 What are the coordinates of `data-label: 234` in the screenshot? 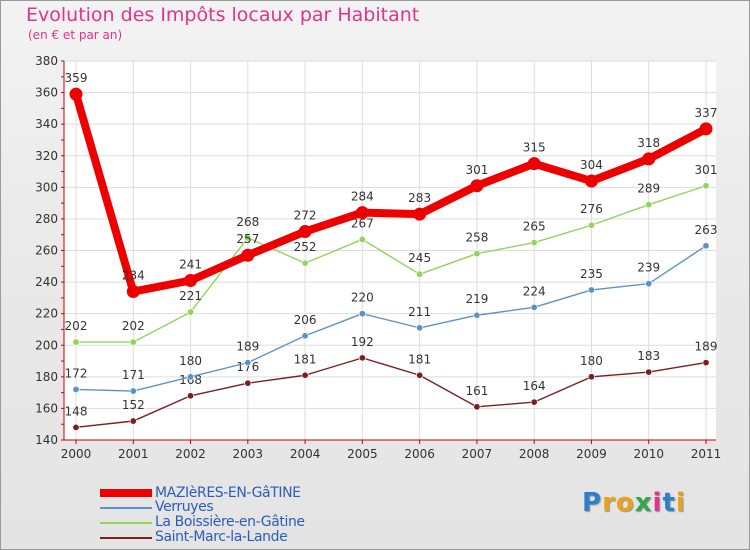 It's located at (133, 276).